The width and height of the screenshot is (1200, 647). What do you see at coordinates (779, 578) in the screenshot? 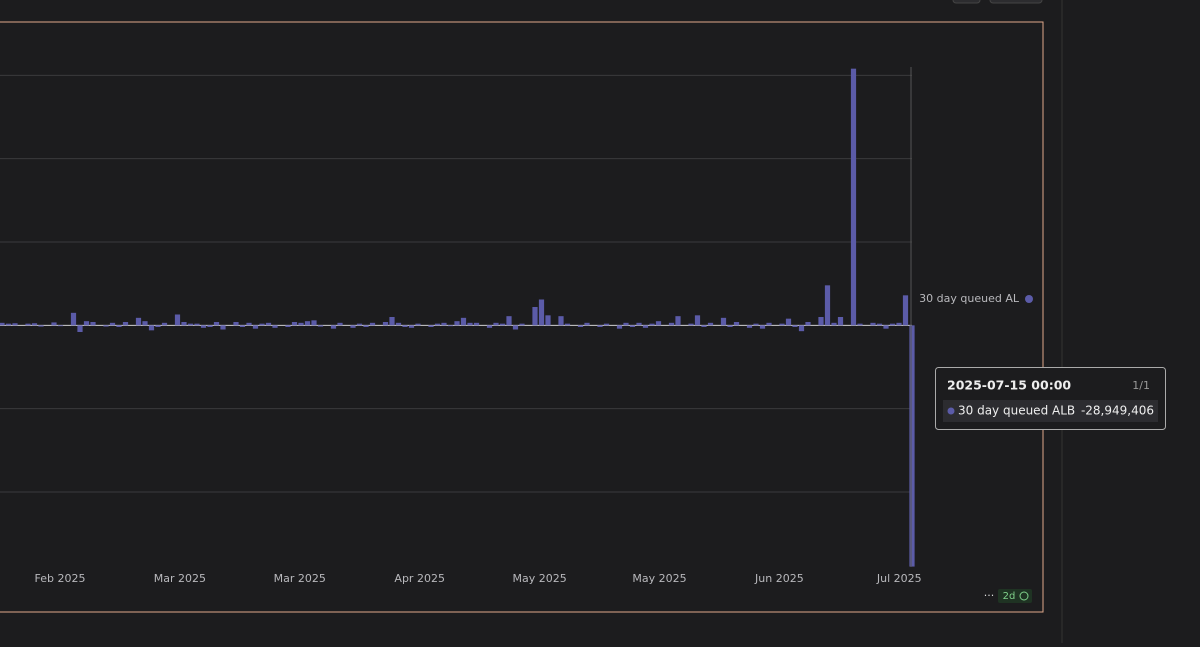
I see `x-tick-label: Jun 2025` at bounding box center [779, 578].